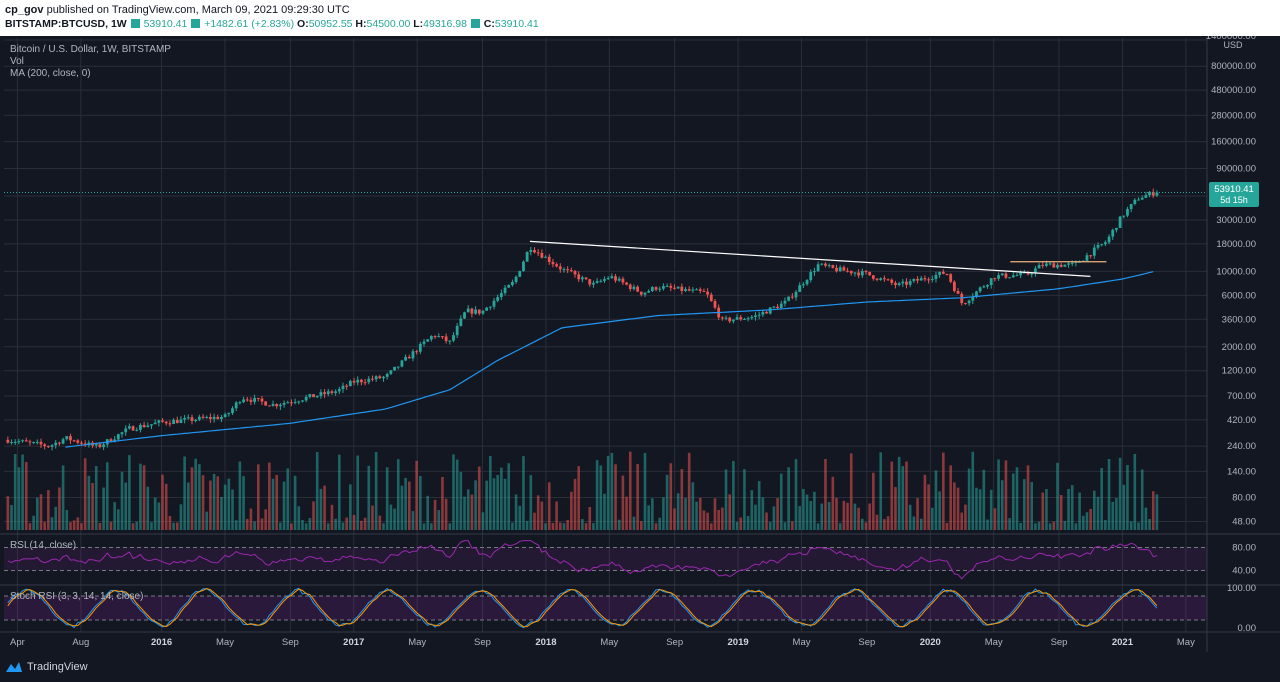 The width and height of the screenshot is (1280, 682). What do you see at coordinates (1244, 498) in the screenshot?
I see `price-tick-label: 80.00` at bounding box center [1244, 498].